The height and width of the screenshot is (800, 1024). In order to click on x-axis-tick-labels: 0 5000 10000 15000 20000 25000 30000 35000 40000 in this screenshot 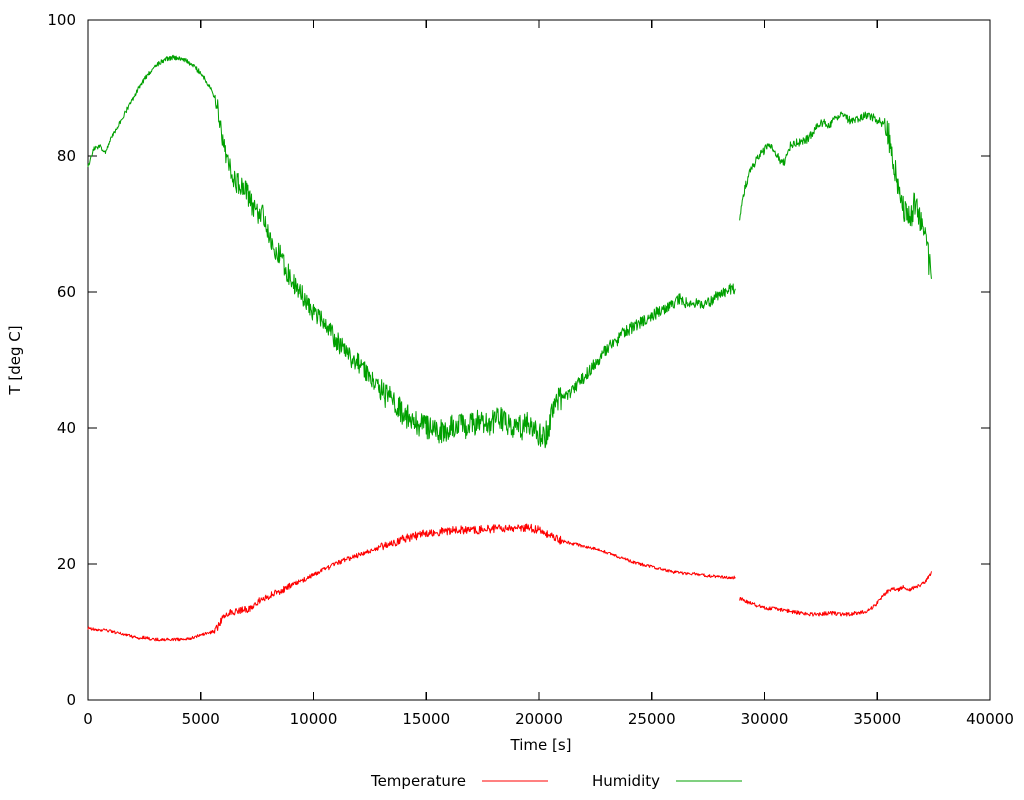, I will do `click(548, 719)`.